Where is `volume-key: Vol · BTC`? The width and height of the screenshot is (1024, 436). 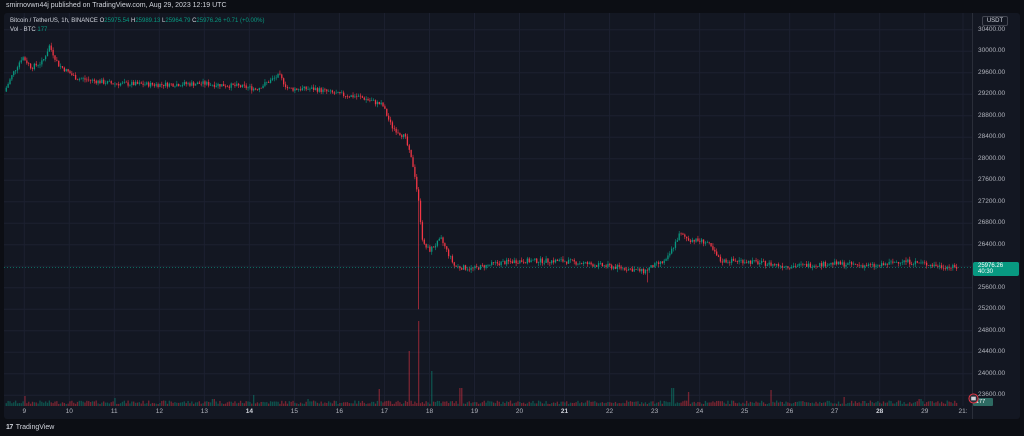
volume-key: Vol · BTC is located at coordinates (23, 30).